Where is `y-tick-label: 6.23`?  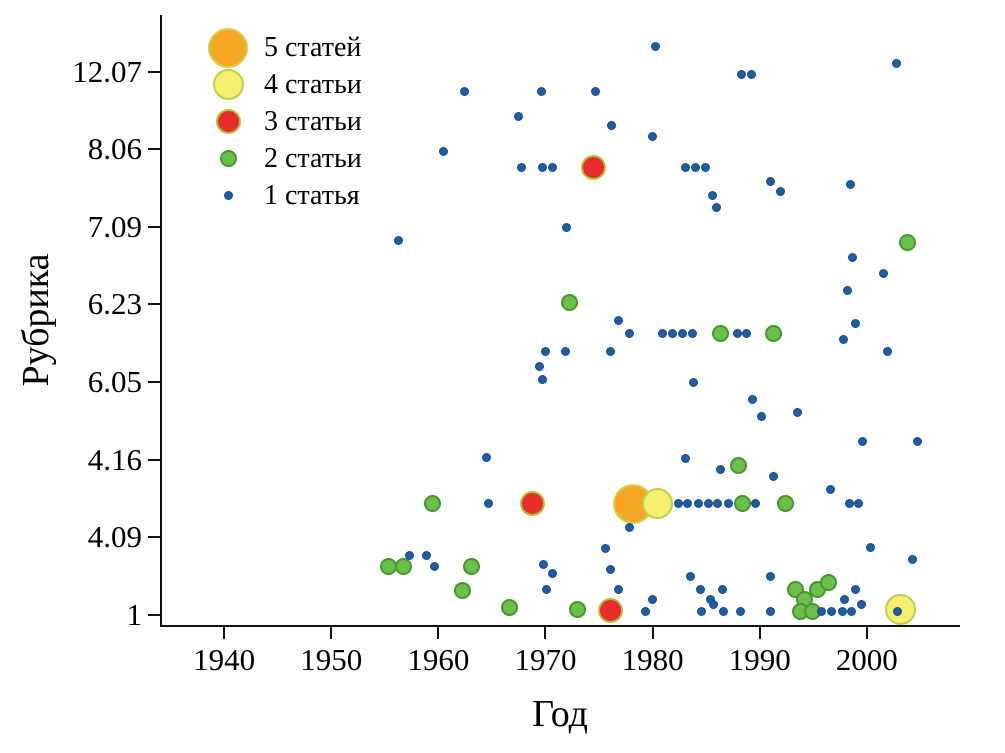 y-tick-label: 6.23 is located at coordinates (114, 304).